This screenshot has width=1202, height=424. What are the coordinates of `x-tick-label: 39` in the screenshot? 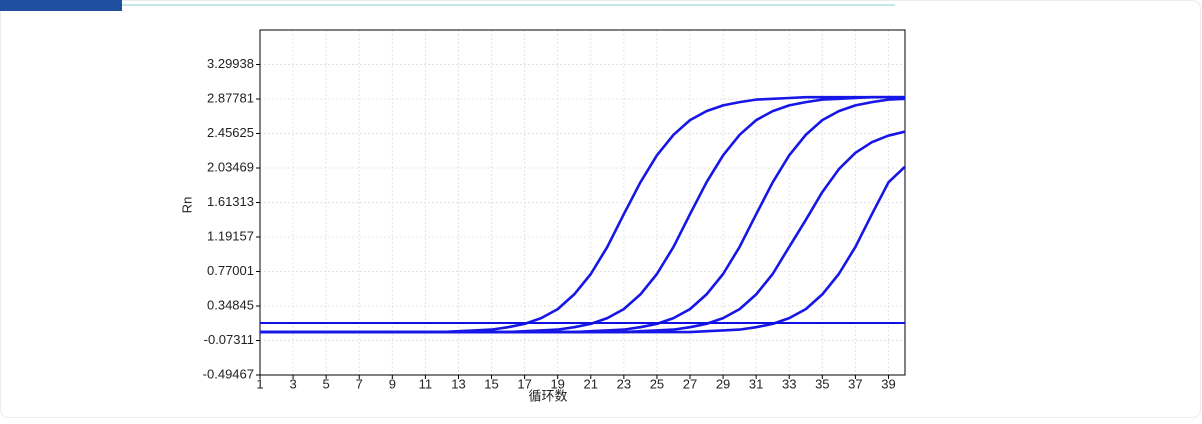 It's located at (888, 383).